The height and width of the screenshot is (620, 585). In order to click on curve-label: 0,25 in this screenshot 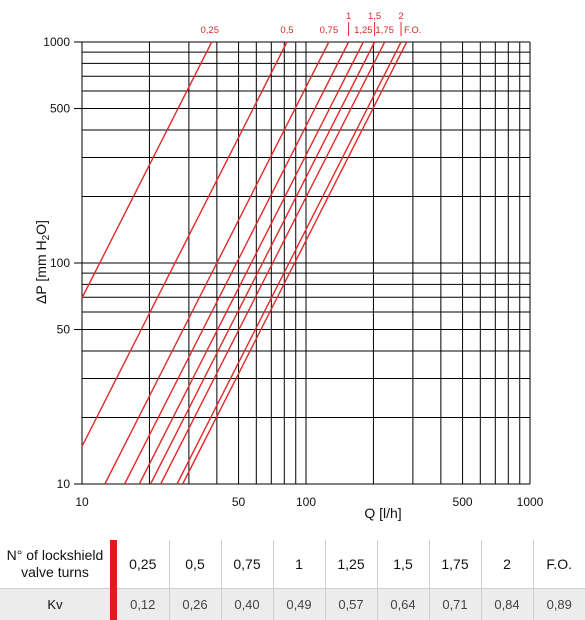, I will do `click(209, 30)`.